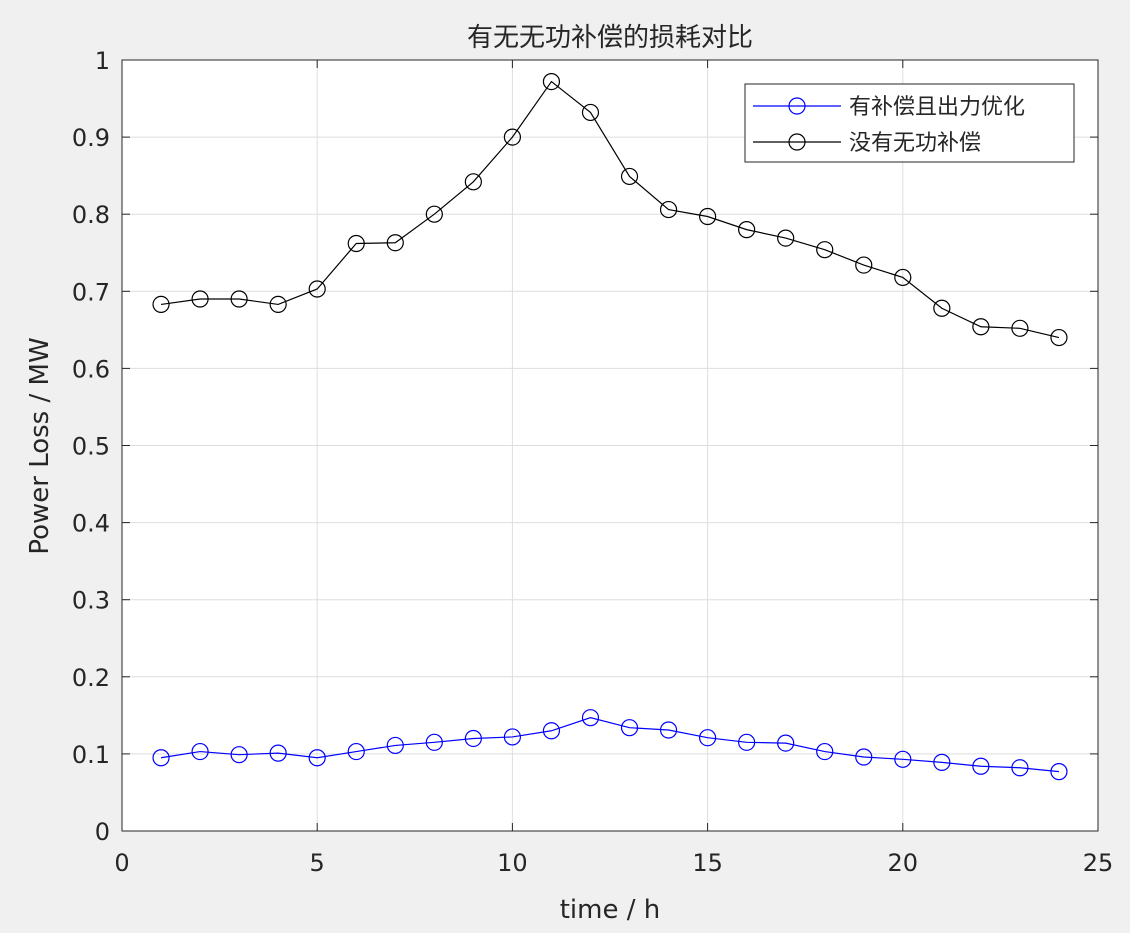 The image size is (1130, 933). Describe the element at coordinates (40, 445) in the screenshot. I see `y-axis-label: Power Loss / MW` at that location.